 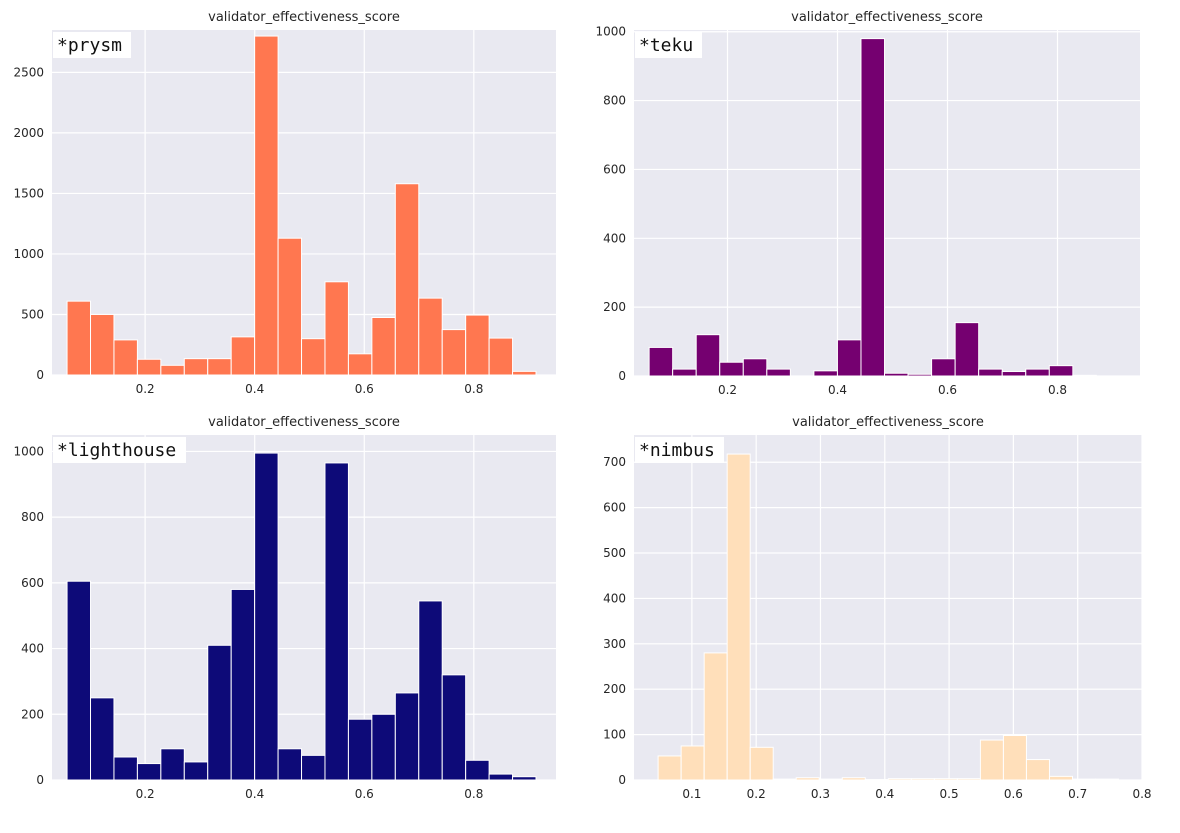 I want to click on y-tick-label: 600, so click(x=32, y=583).